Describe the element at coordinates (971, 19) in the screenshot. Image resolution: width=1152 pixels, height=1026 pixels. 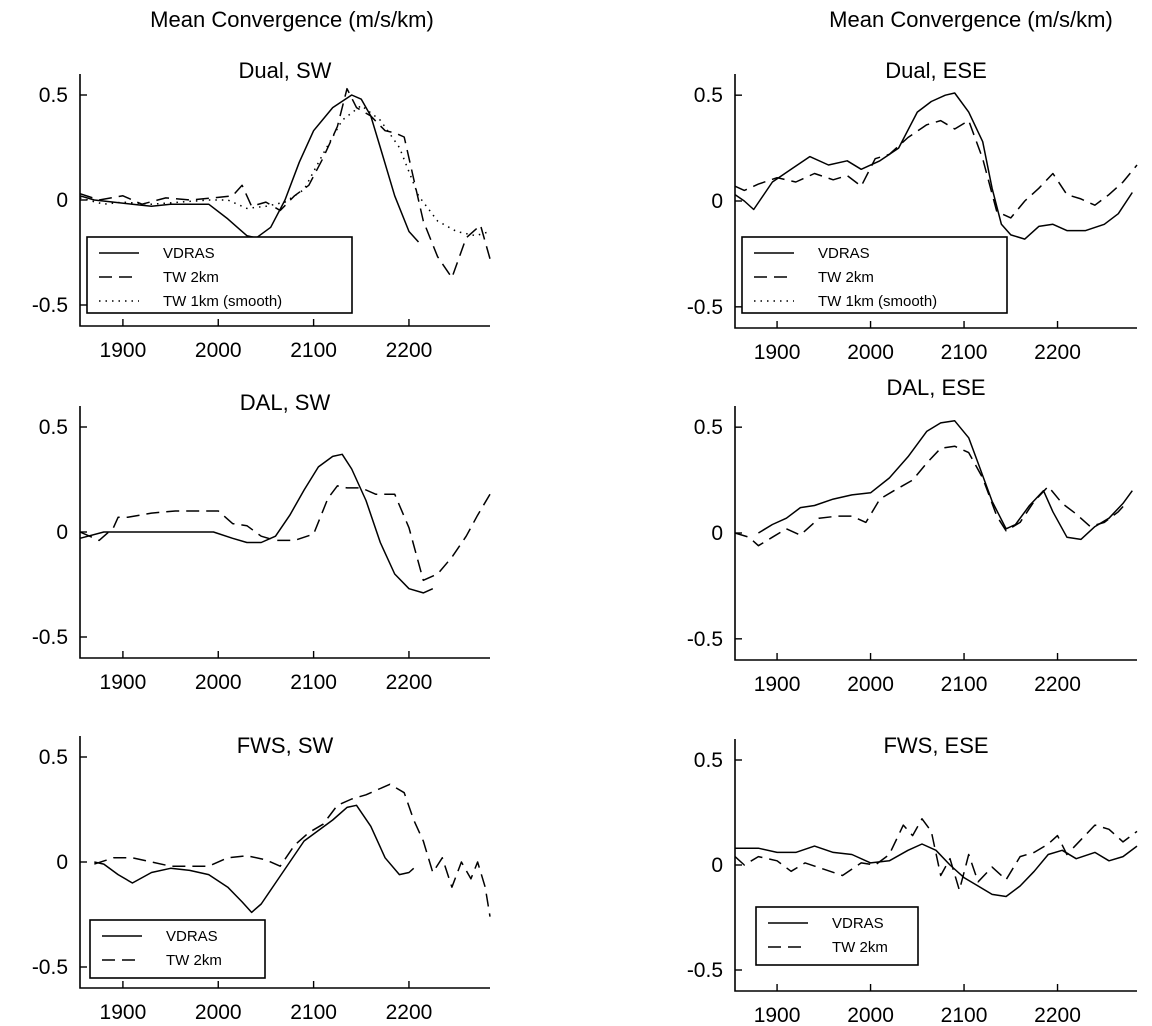
I see `column-title-right: Mean Convergence (m/s/km)` at that location.